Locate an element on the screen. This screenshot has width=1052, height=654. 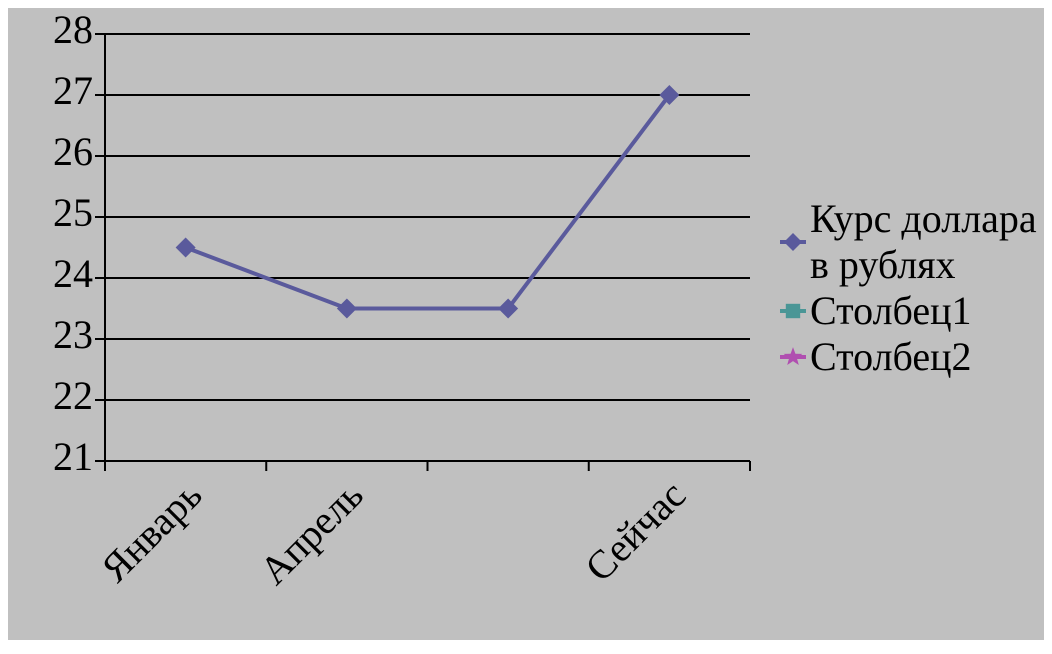
y-tick-label: 25 is located at coordinates (73, 212).